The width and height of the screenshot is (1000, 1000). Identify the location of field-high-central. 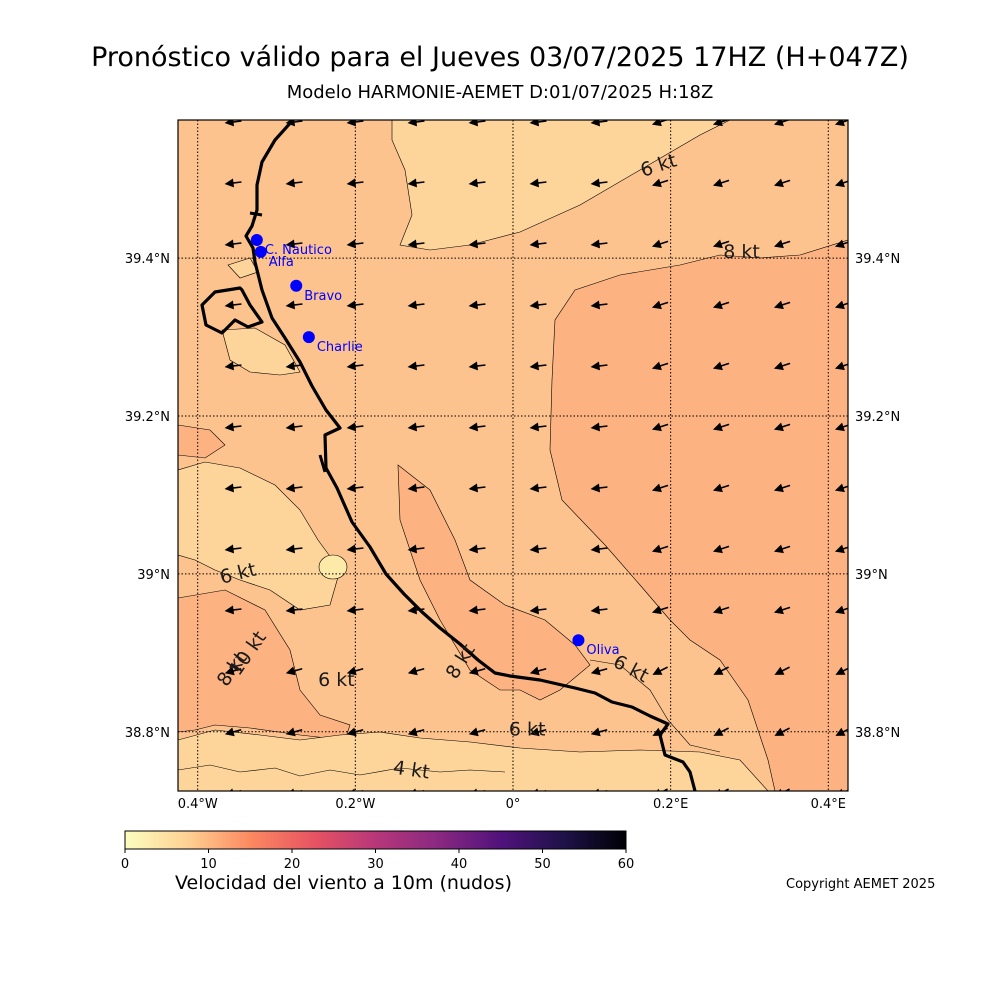
(494, 582).